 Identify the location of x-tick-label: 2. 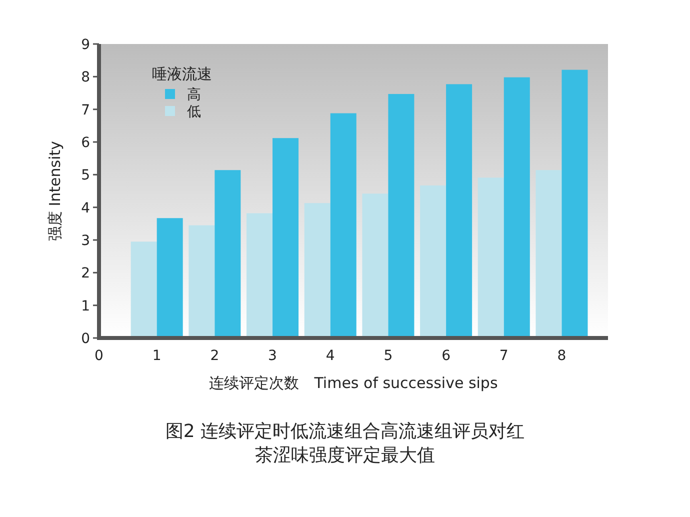
(215, 356).